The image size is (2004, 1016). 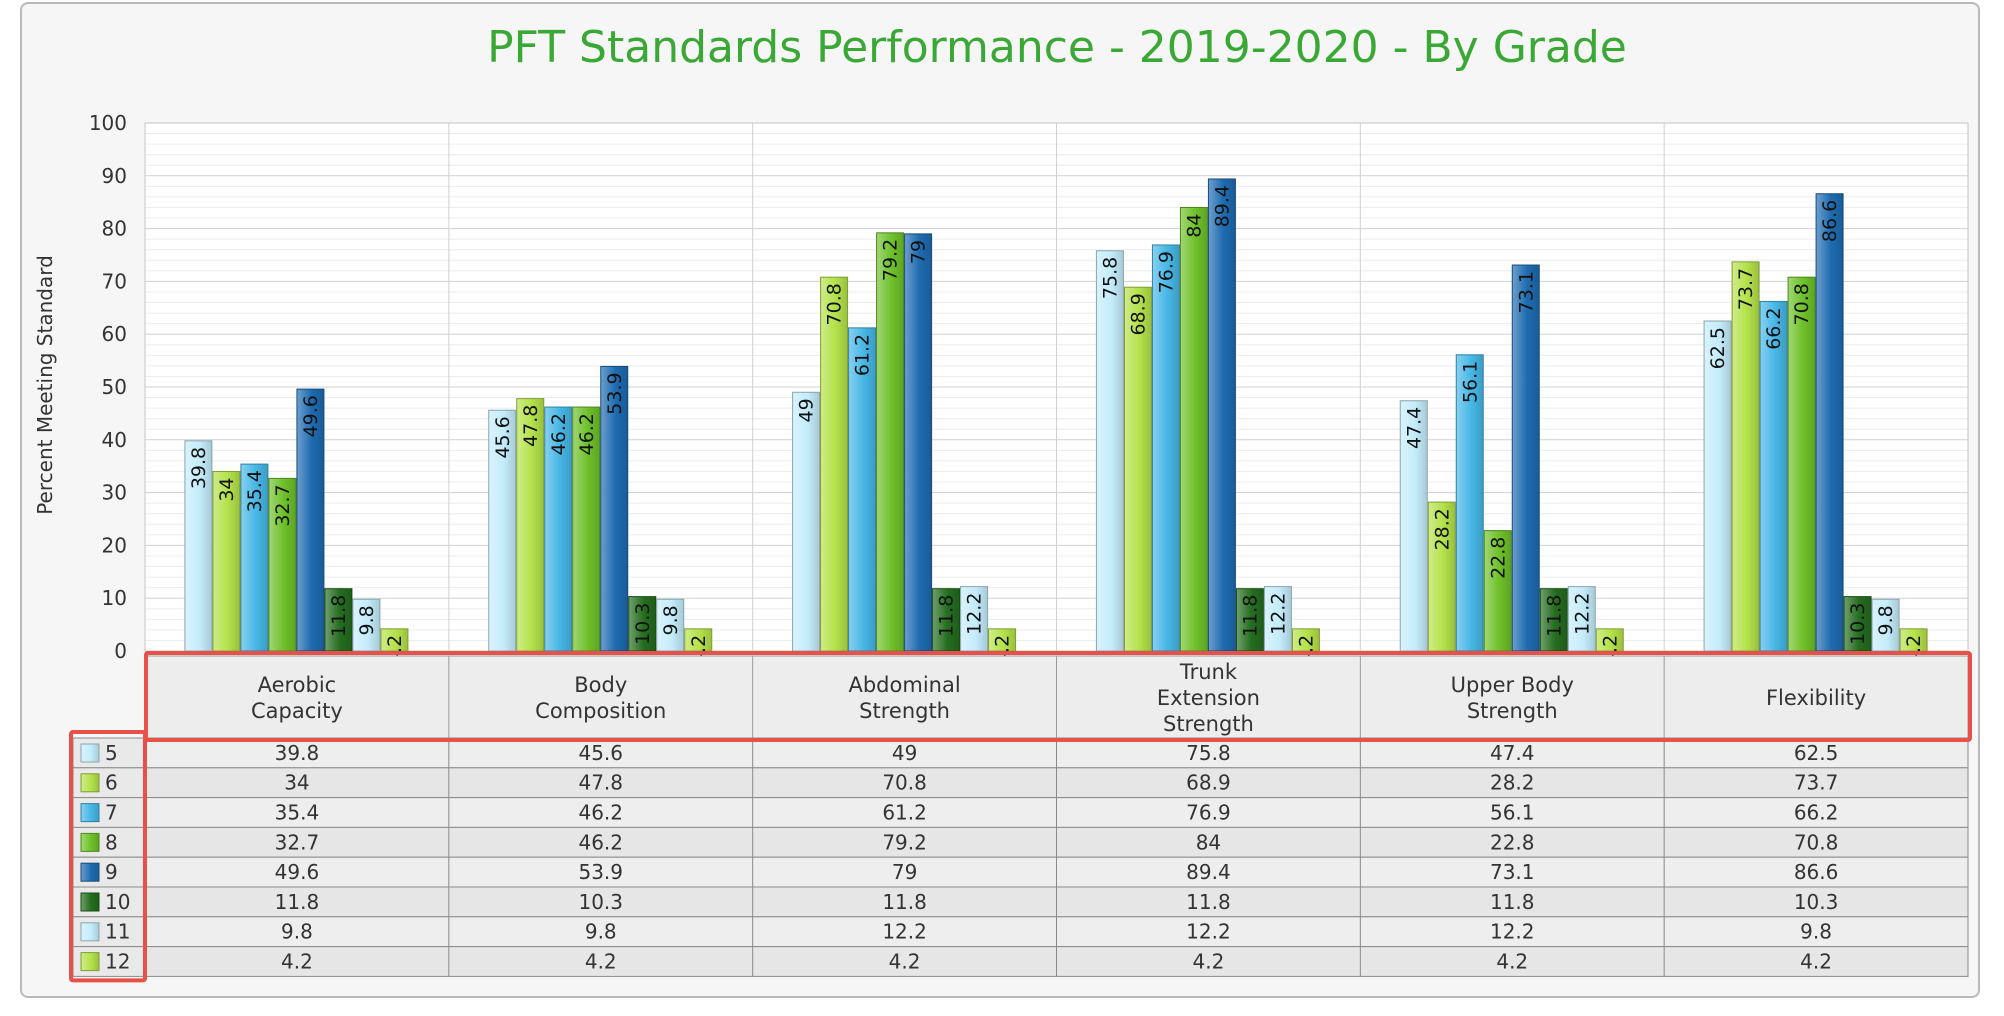 What do you see at coordinates (891, 260) in the screenshot?
I see `bar-value-label: 79.2` at bounding box center [891, 260].